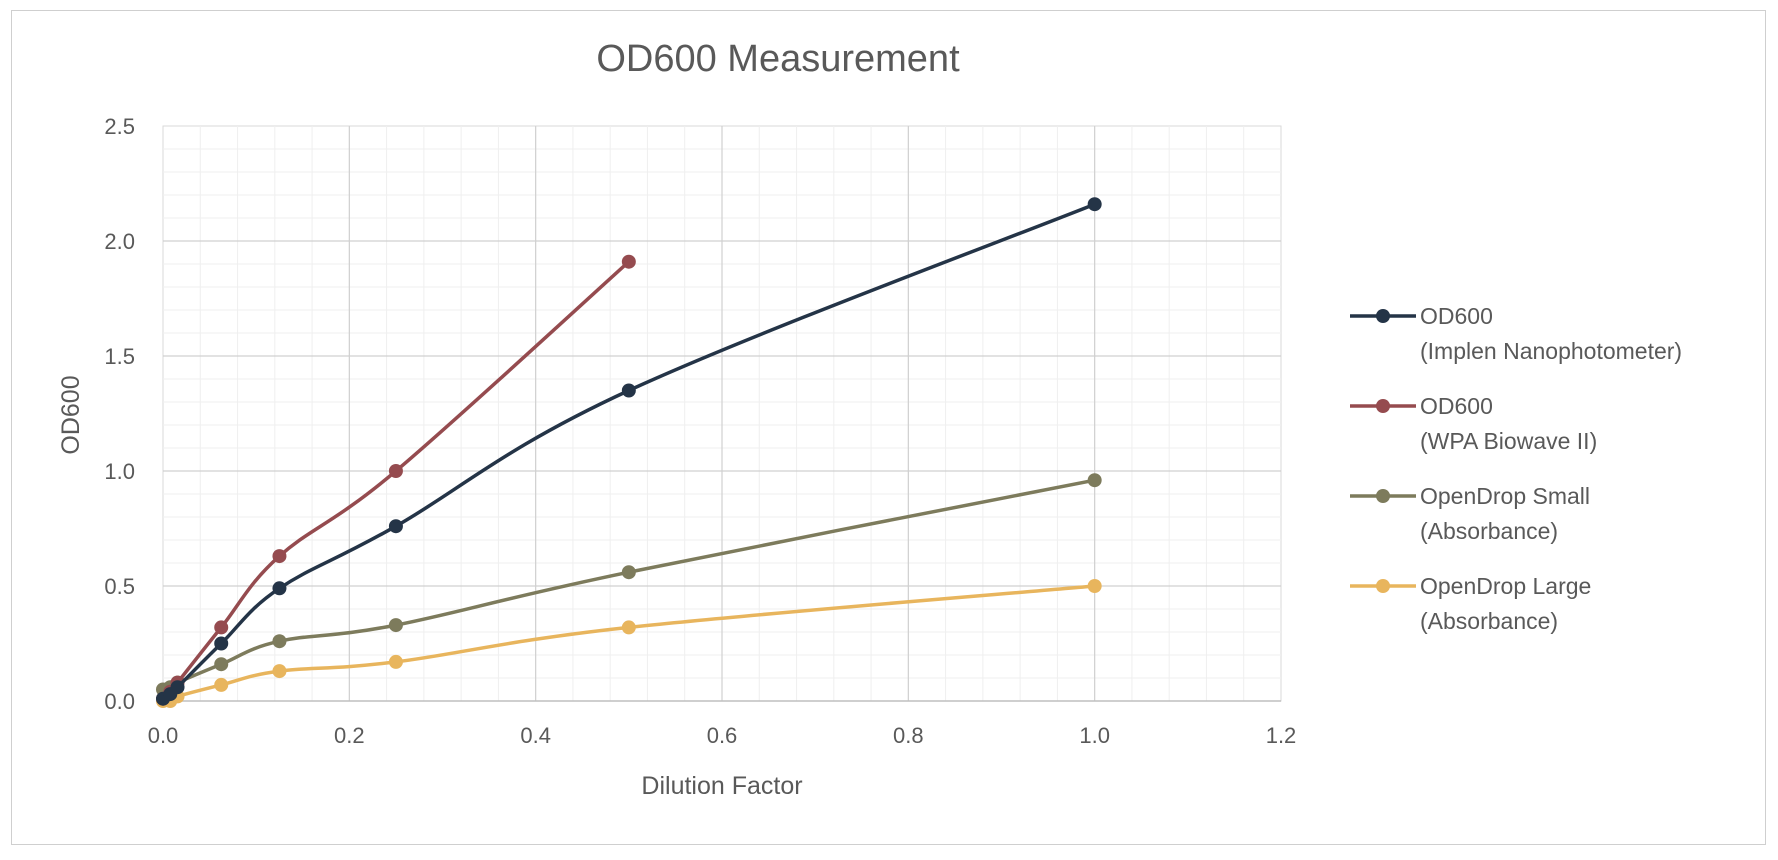 This screenshot has width=1778, height=860. I want to click on x-tick-label: 0.0, so click(163, 735).